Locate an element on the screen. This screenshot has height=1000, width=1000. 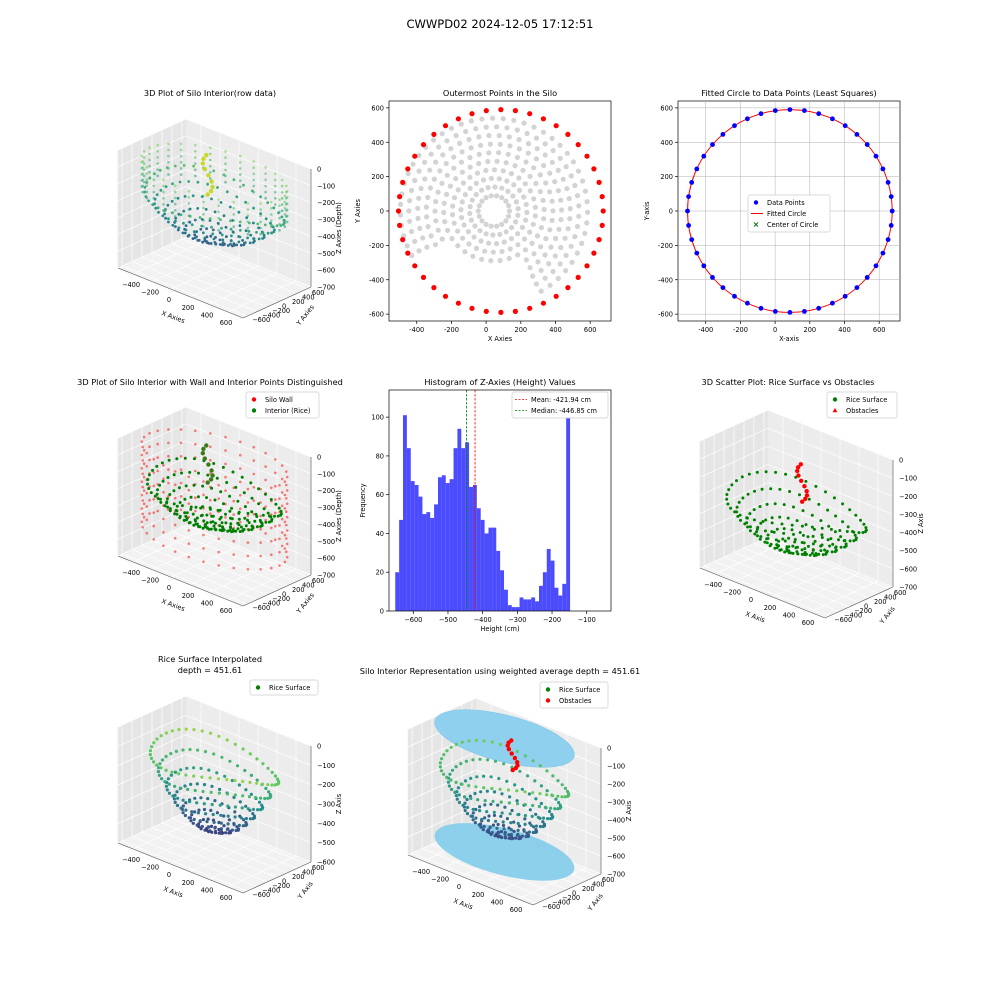
z-tick-label: −700 is located at coordinates (326, 288).